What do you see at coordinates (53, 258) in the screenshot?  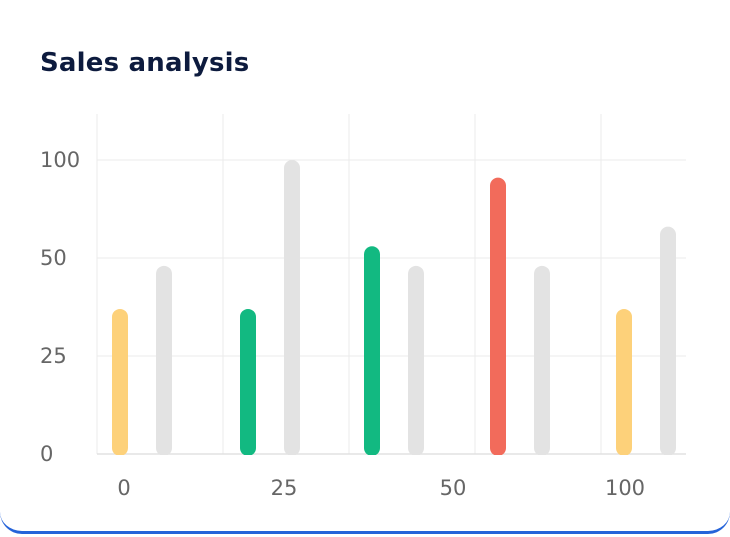 I see `y-tick-label: 50` at bounding box center [53, 258].